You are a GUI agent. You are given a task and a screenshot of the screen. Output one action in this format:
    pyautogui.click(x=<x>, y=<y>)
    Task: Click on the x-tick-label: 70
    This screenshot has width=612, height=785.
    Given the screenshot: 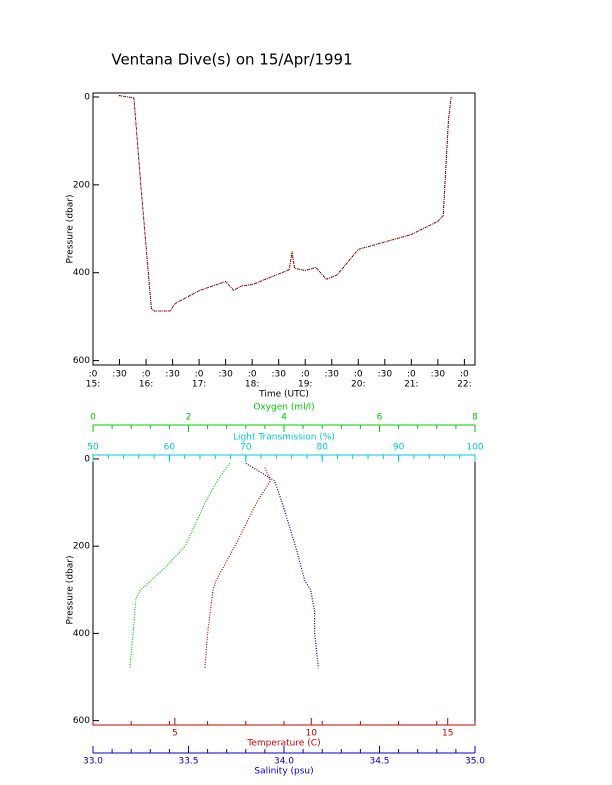 What is the action you would take?
    pyautogui.click(x=246, y=448)
    